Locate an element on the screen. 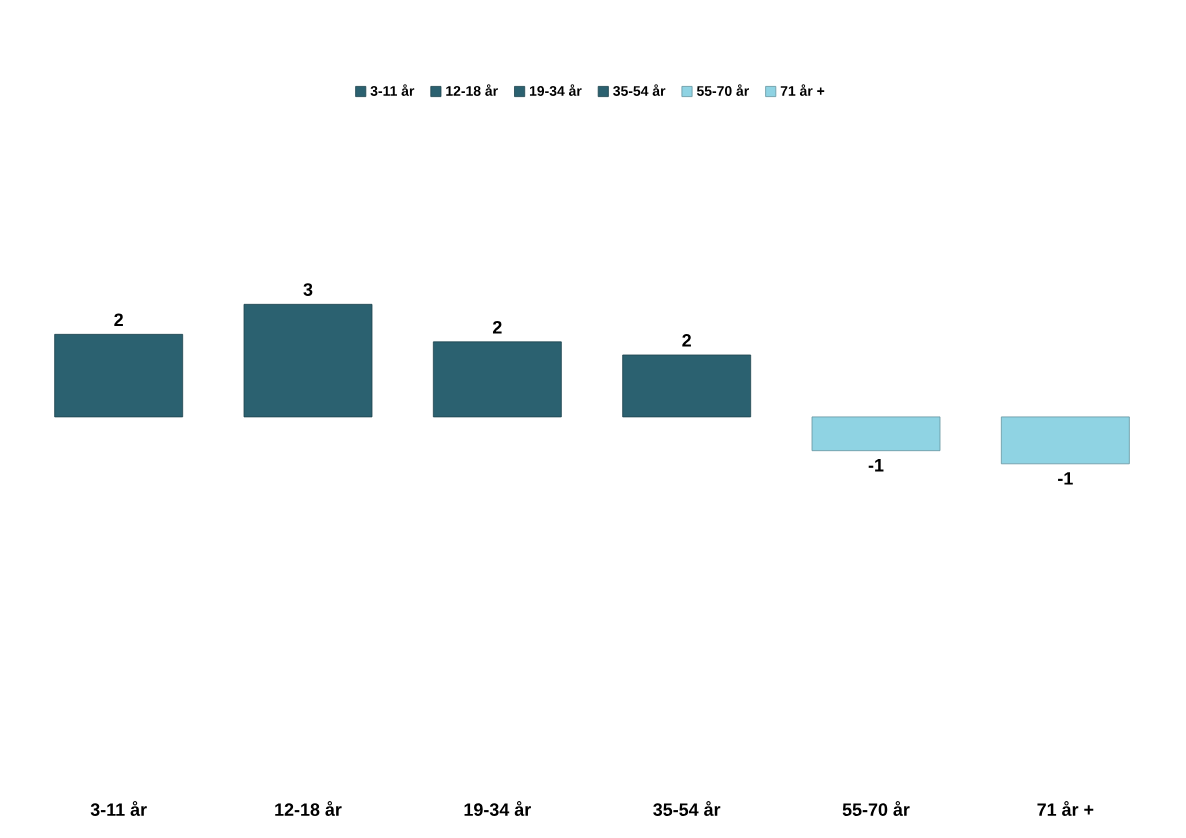  data-label: 3 is located at coordinates (308, 289).